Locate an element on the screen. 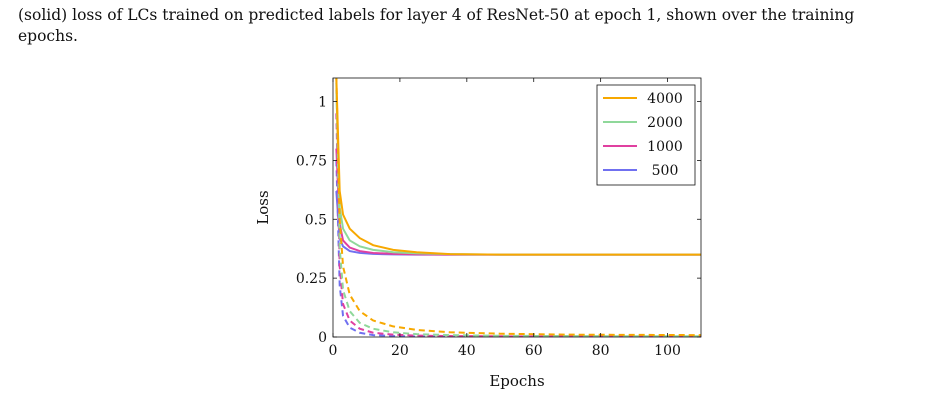 The height and width of the screenshot is (420, 948). legend-label-1000: 1000 is located at coordinates (665, 147).